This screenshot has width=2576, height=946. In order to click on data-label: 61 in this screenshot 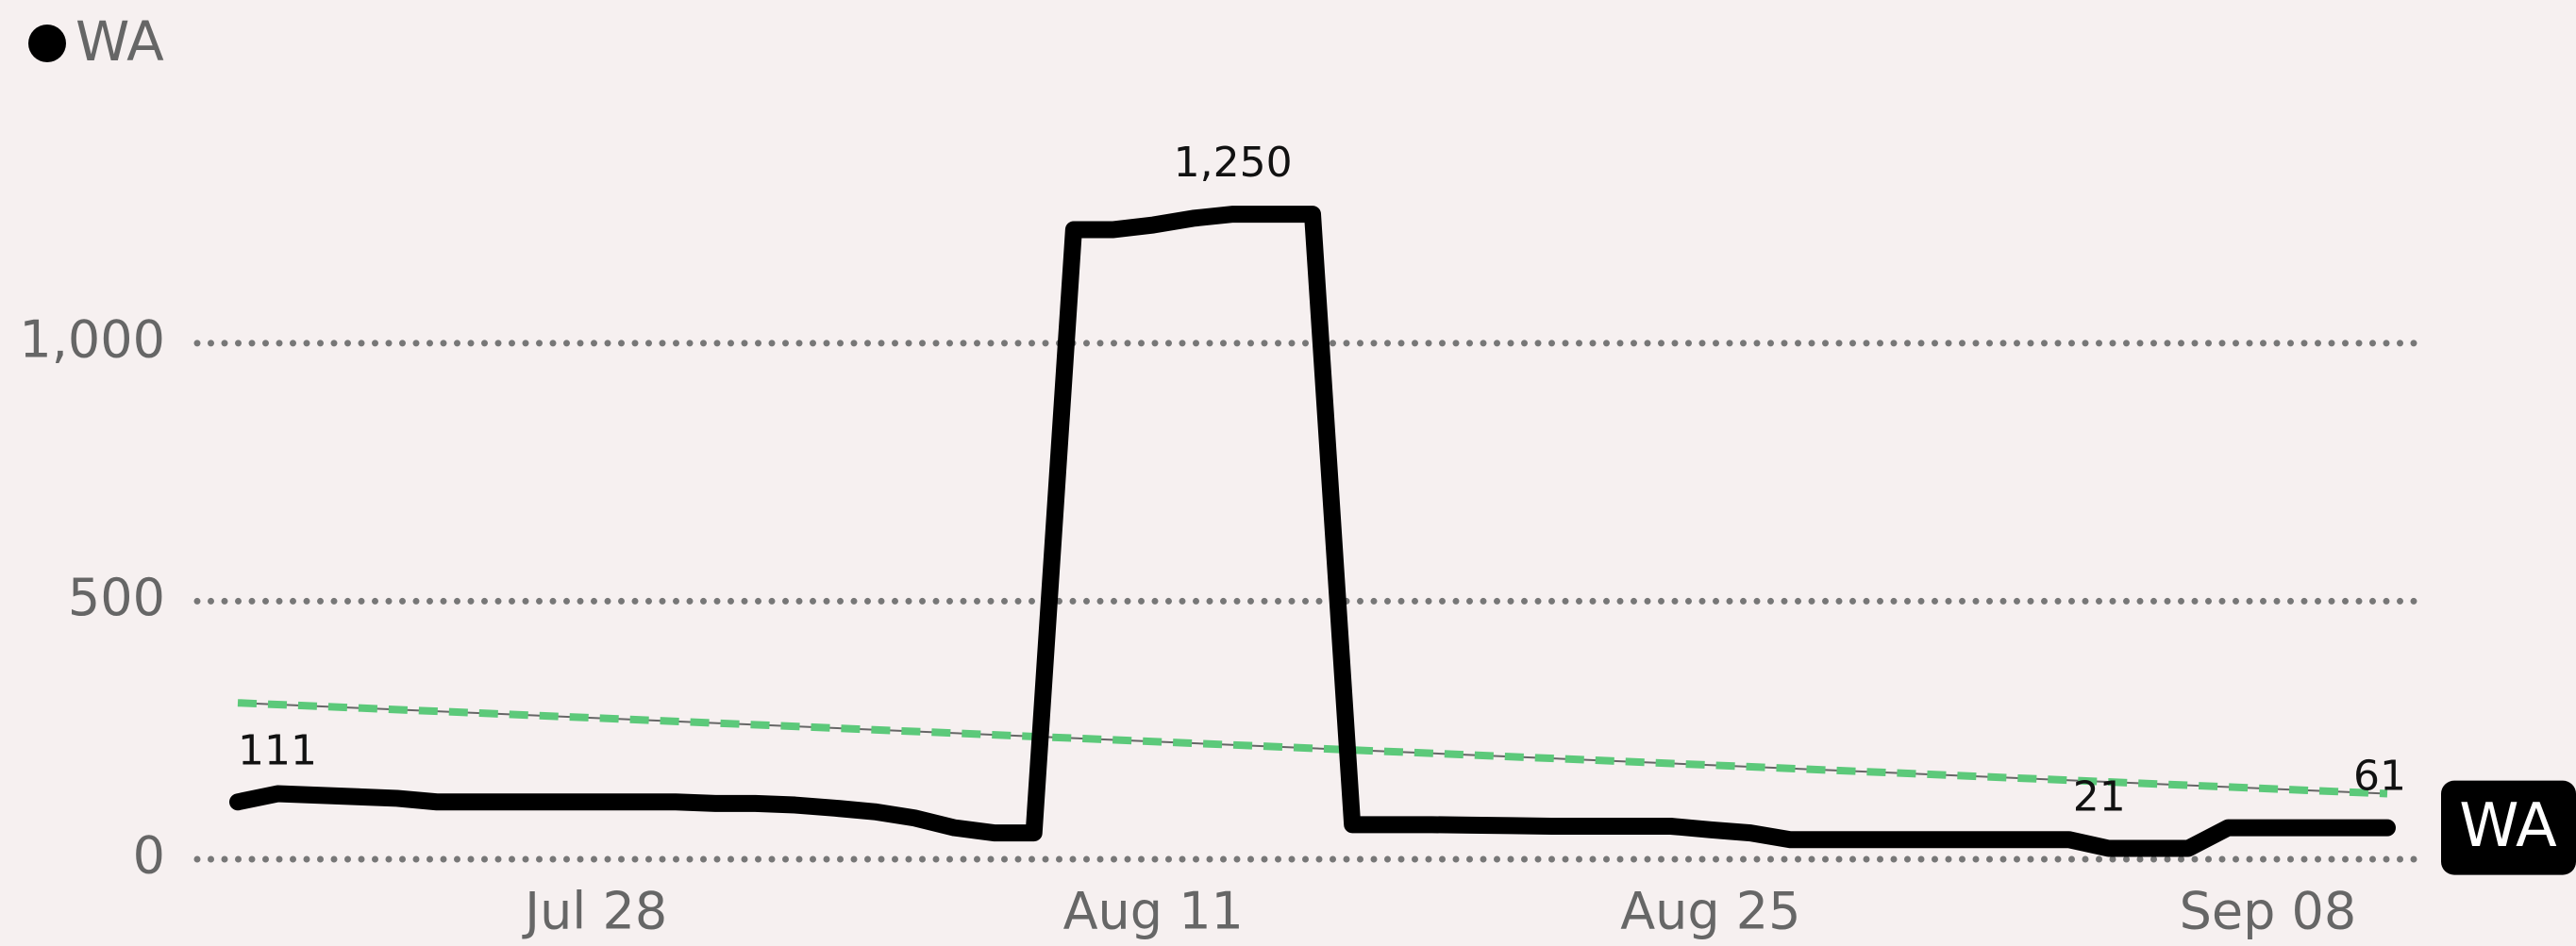, I will do `click(2379, 777)`.